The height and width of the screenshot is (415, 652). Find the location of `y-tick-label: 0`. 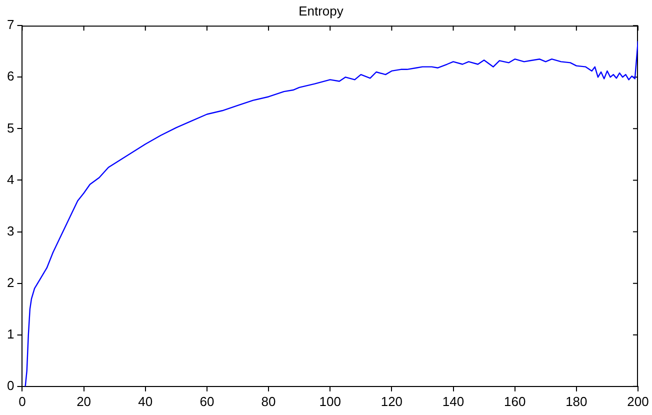

y-tick-label: 0 is located at coordinates (10, 385).